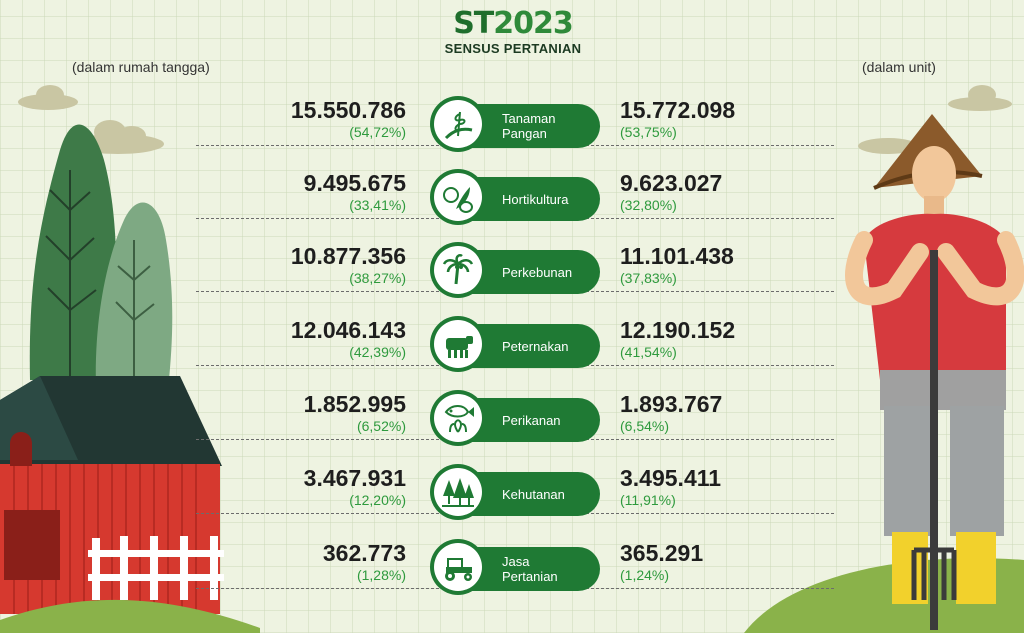 The width and height of the screenshot is (1024, 633). Describe the element at coordinates (529, 126) in the screenshot. I see `sector-label: Tanaman Pangan` at that location.